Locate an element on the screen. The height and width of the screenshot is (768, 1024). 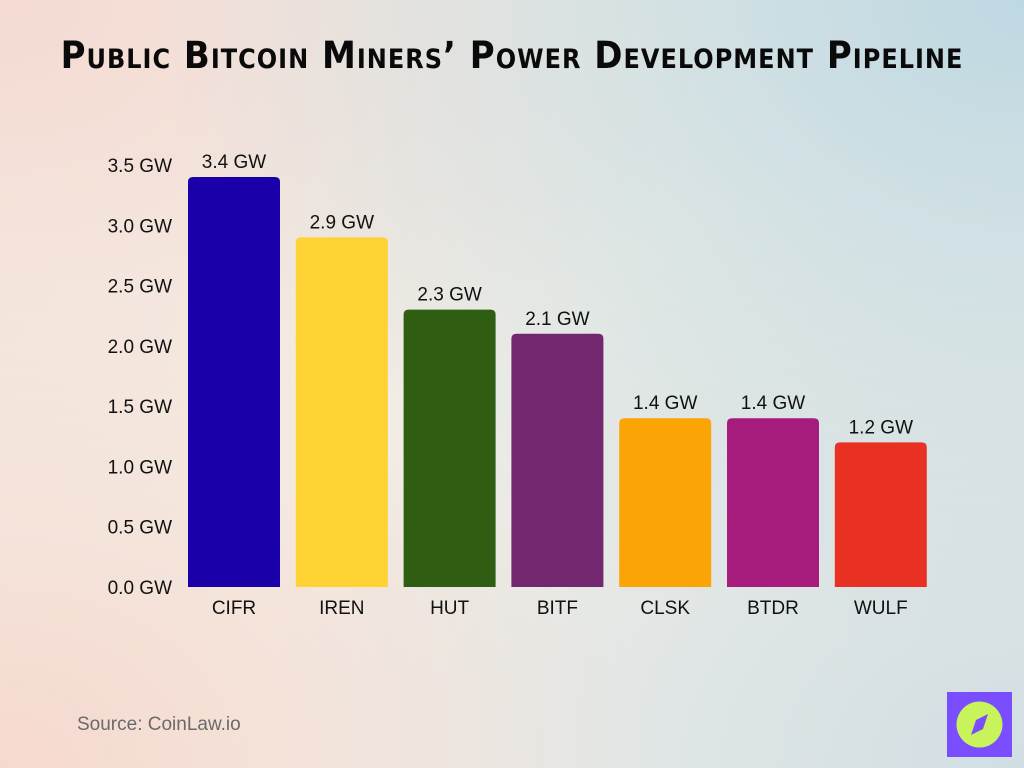
bar-cifr is located at coordinates (234, 382).